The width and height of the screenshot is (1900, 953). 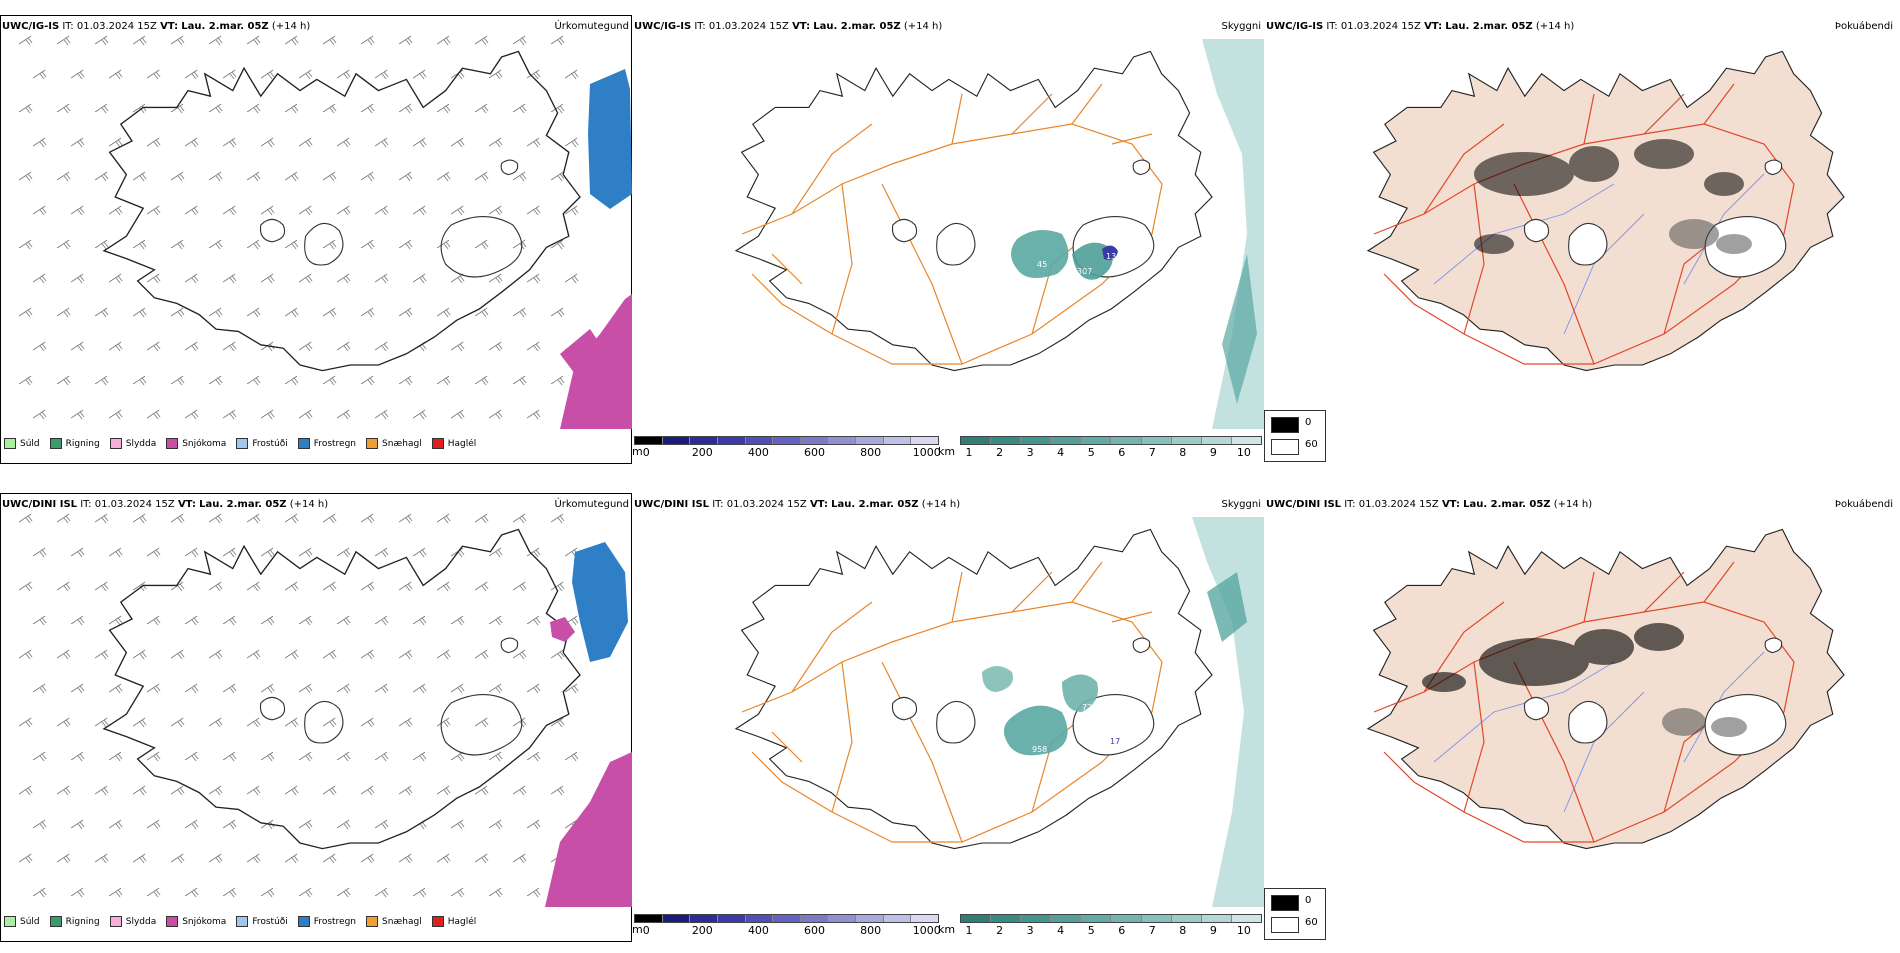 I want to click on height-unit: m, so click(x=637, y=451).